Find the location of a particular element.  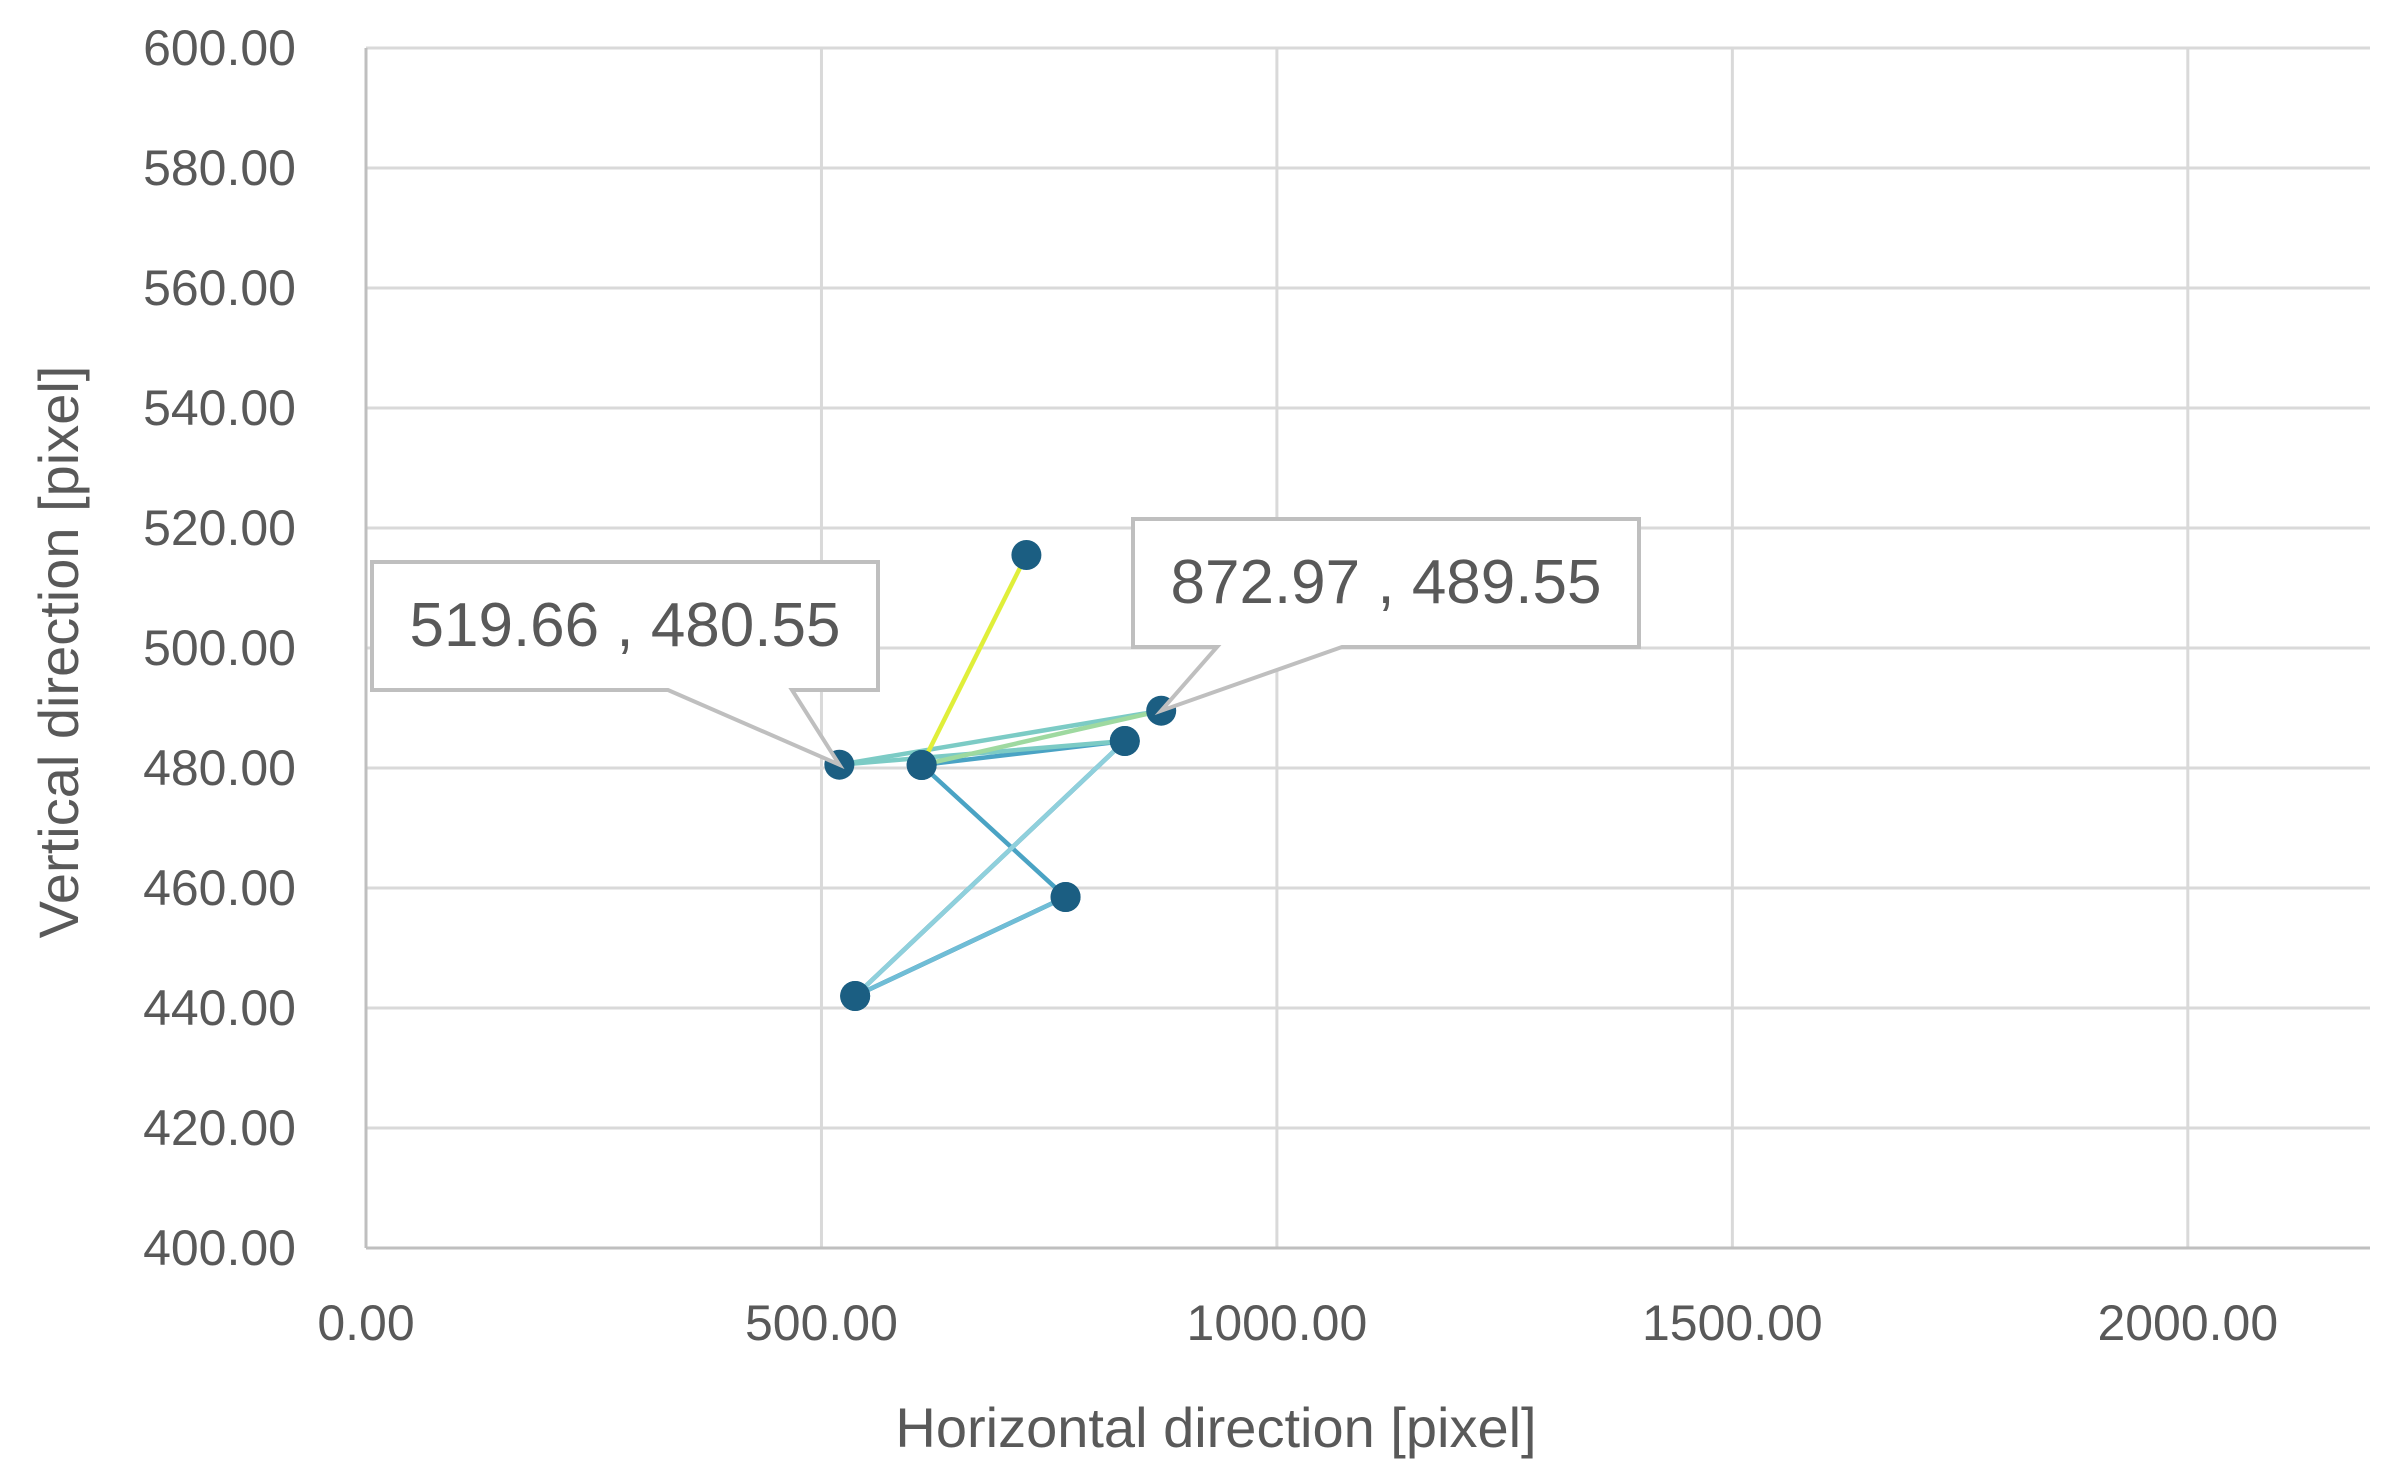

y-axis-title: Vertical direction [pixel] is located at coordinates (58, 652).